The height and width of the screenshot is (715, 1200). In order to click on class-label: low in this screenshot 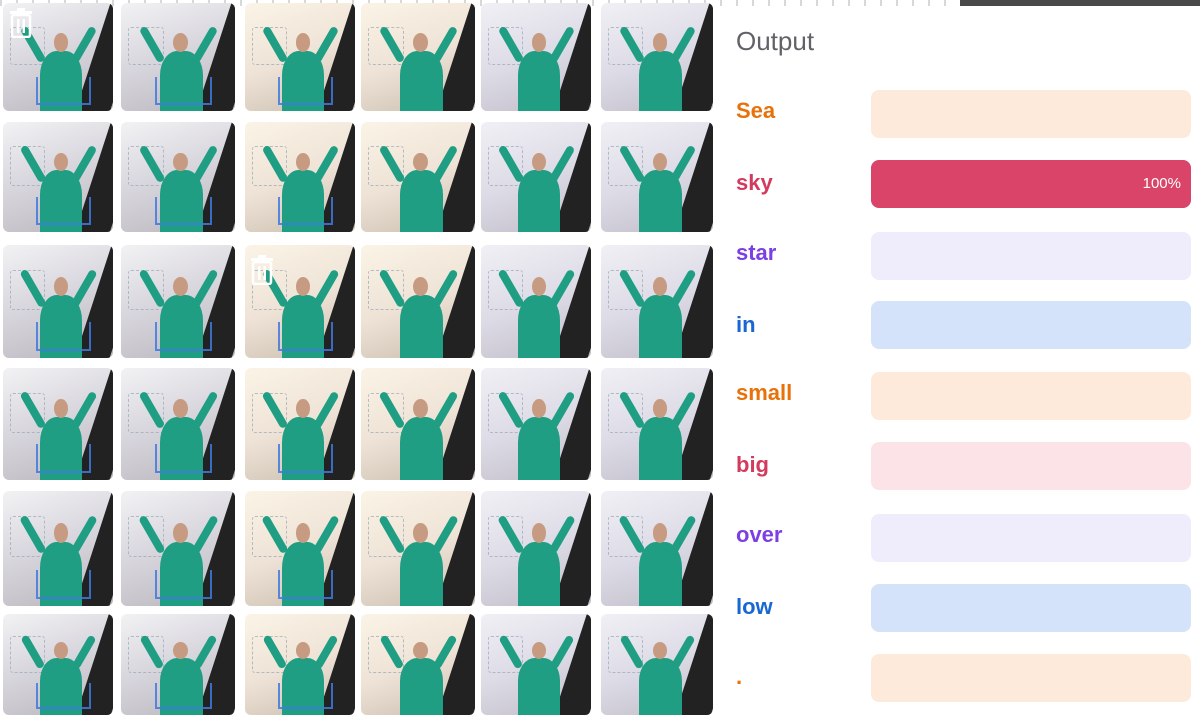, I will do `click(754, 606)`.